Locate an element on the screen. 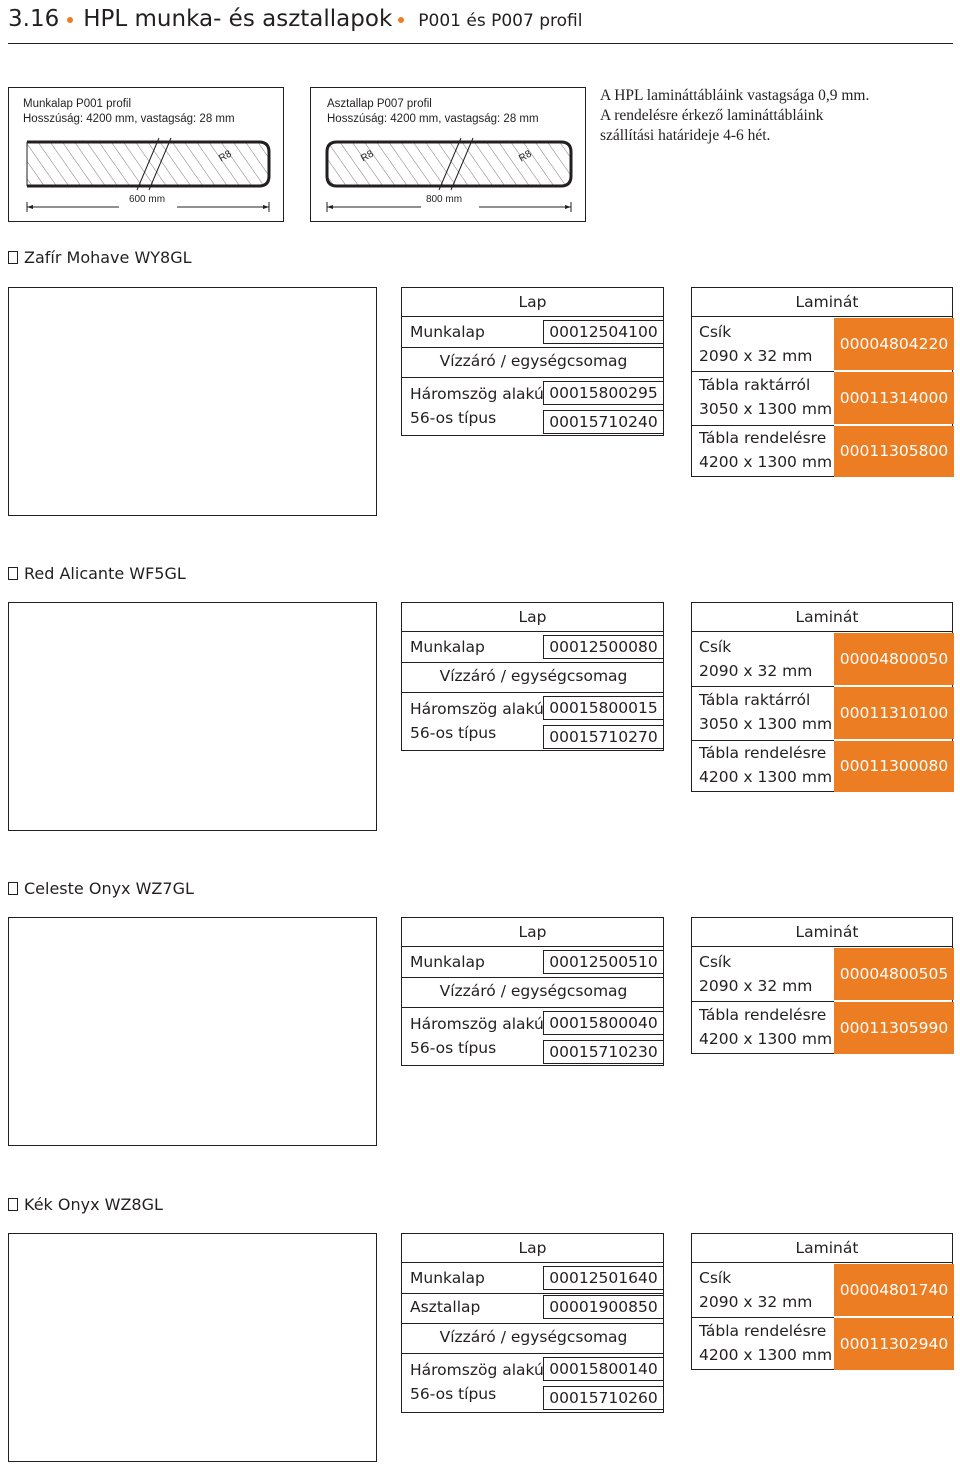 Image resolution: width=960 pixels, height=1465 pixels. section-name: Kék Onyx WZ8GL is located at coordinates (93, 1204).